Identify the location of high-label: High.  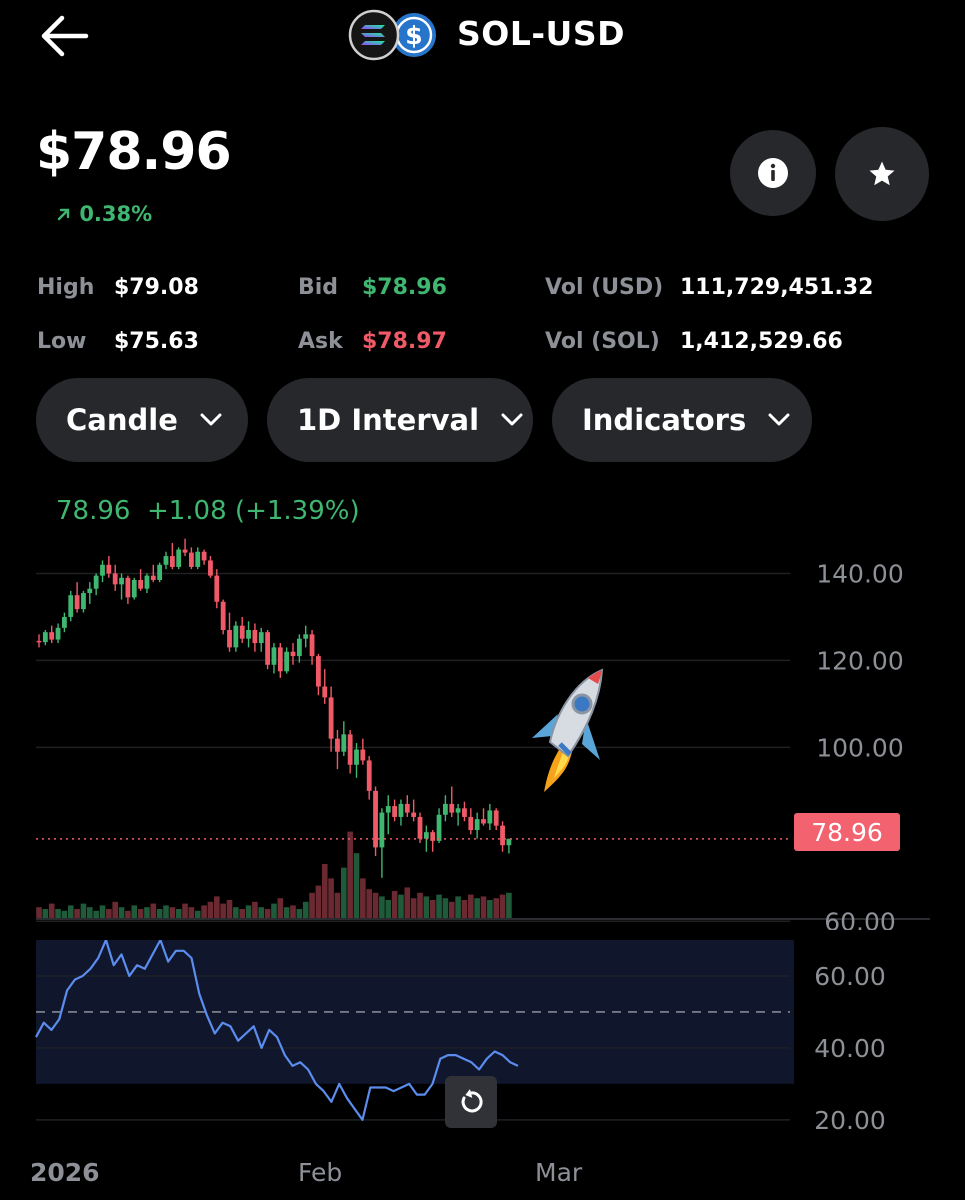
(66, 287).